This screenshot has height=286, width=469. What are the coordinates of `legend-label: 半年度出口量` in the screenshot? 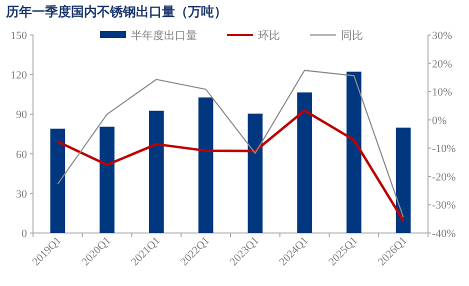 It's located at (164, 35).